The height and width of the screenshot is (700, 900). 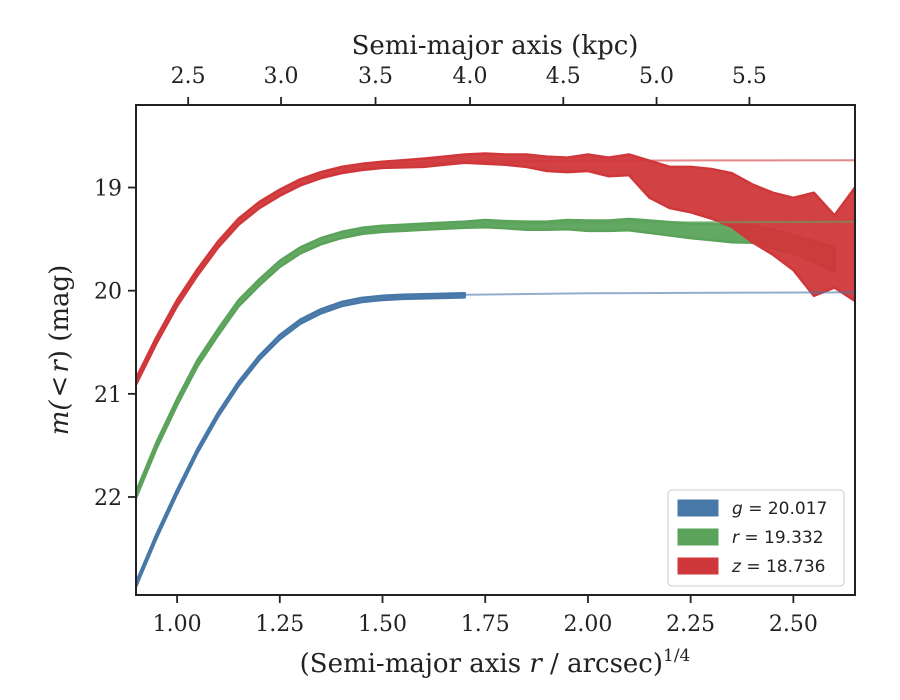 I want to click on model-lines, so click(x=577, y=229).